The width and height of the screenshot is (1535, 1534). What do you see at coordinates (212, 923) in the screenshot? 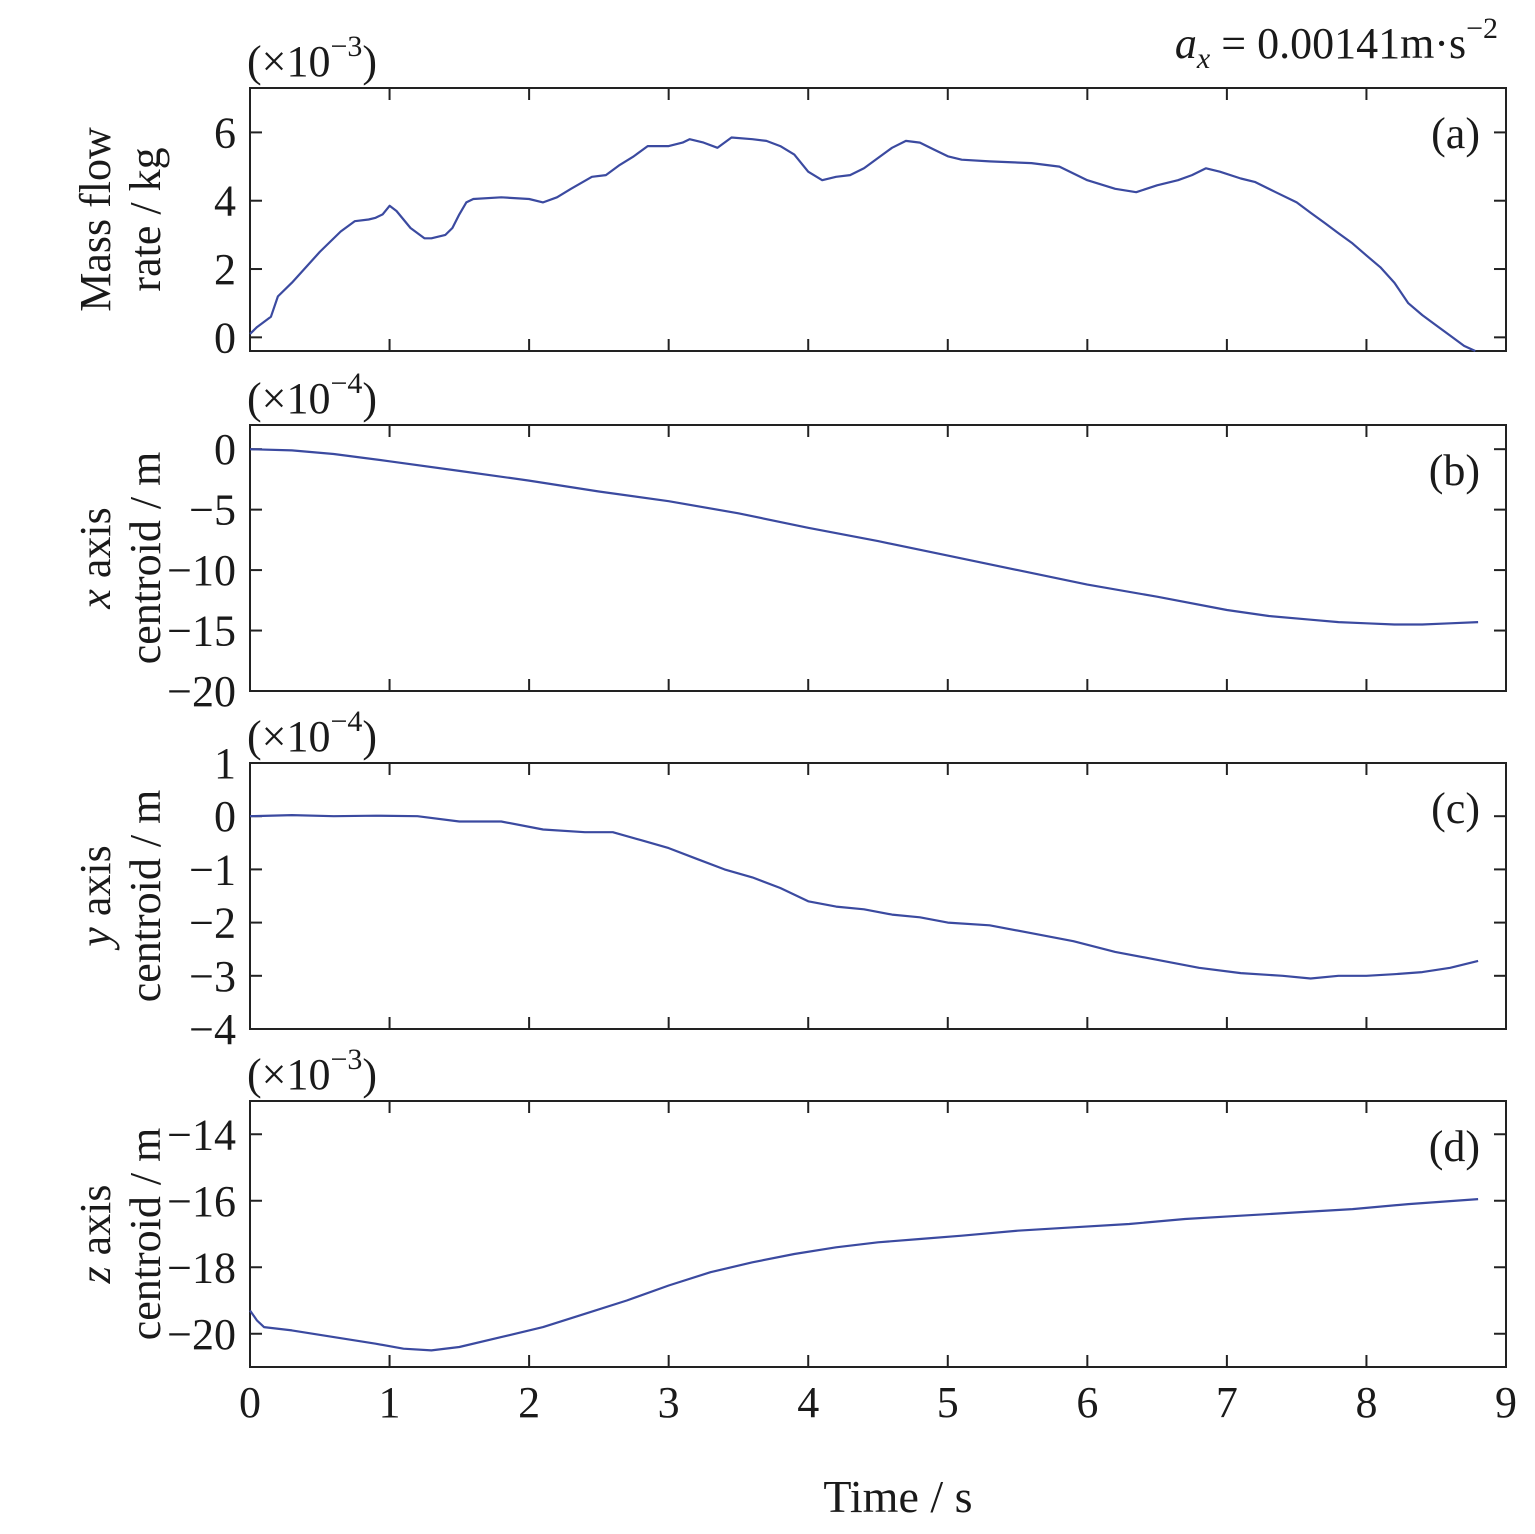
I see `y-tick-label: −2` at bounding box center [212, 923].